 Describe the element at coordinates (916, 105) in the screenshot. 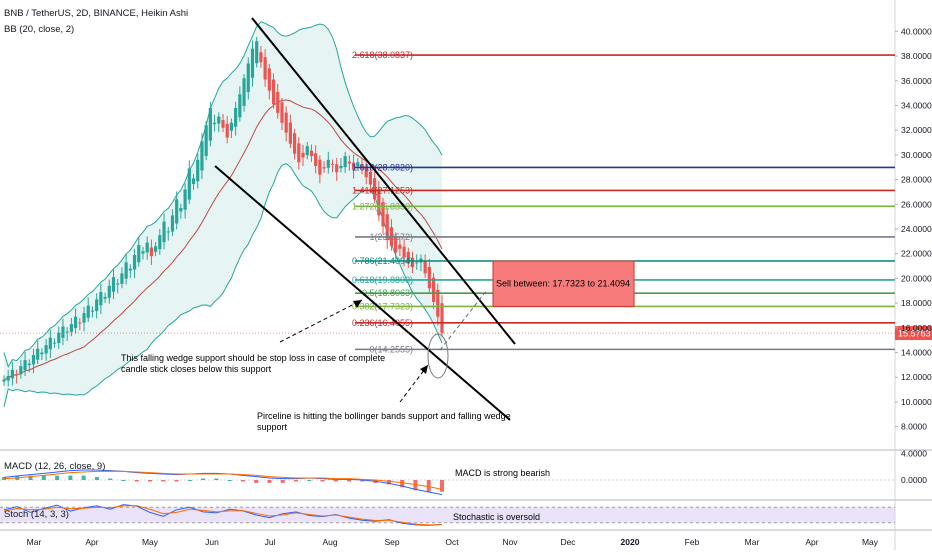

I see `price-tick-label: 34.0000` at that location.